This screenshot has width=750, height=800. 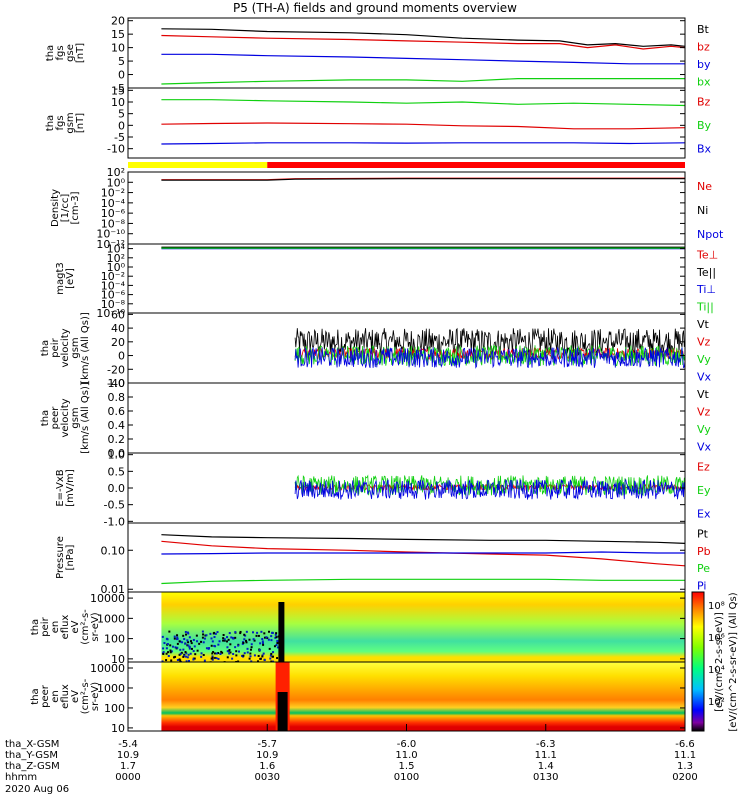 I want to click on y-tick-label: 60, so click(x=118, y=314).